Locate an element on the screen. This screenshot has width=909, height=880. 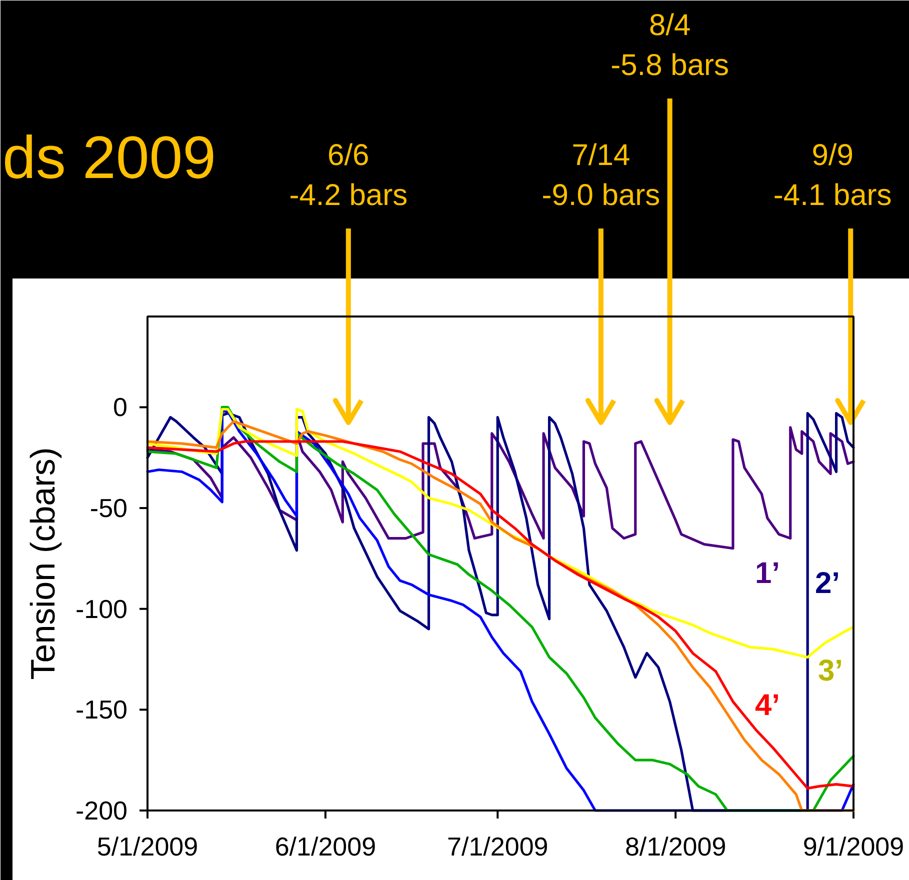
x-tick-label: 7/1/2009 is located at coordinates (497, 847).